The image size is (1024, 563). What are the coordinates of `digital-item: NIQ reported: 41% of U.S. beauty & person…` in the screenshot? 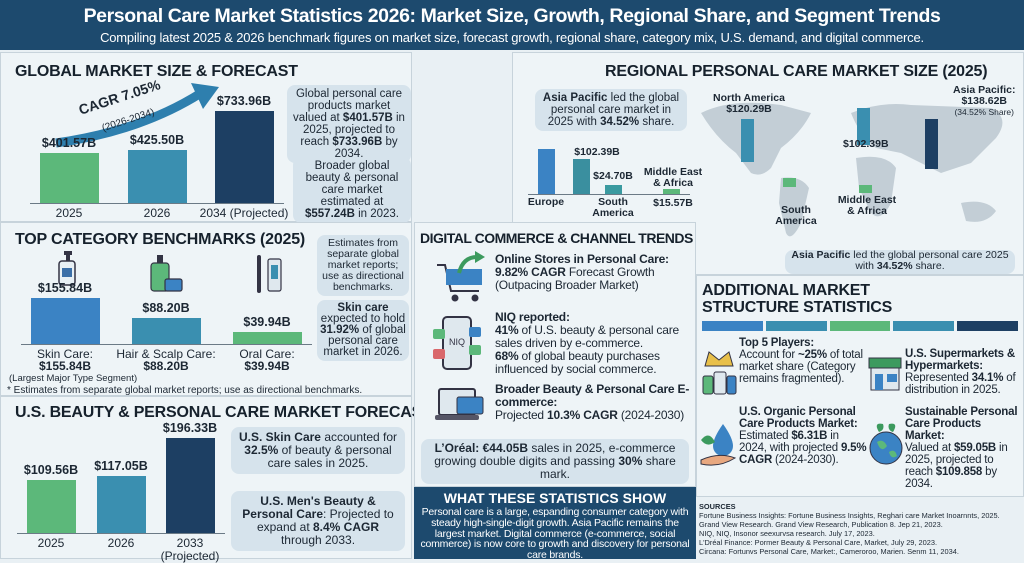 It's located at (594, 343).